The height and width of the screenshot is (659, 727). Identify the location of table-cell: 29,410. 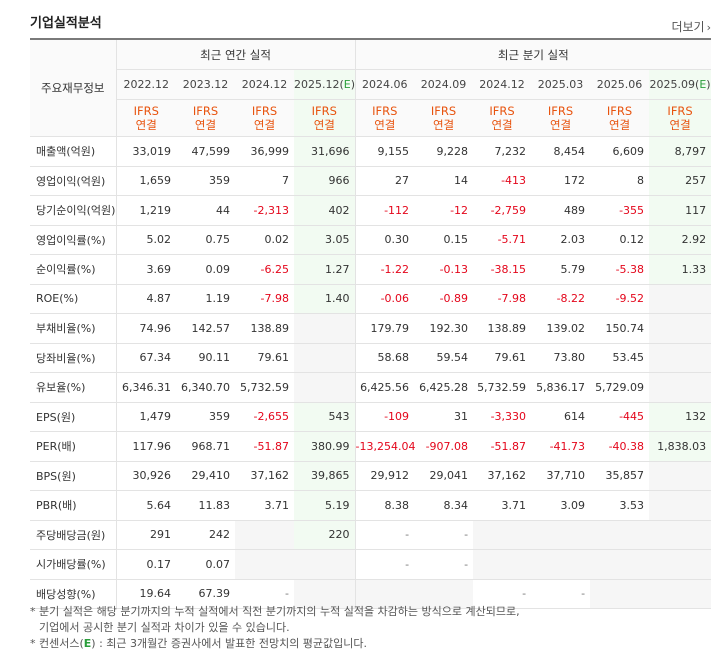
(205, 476).